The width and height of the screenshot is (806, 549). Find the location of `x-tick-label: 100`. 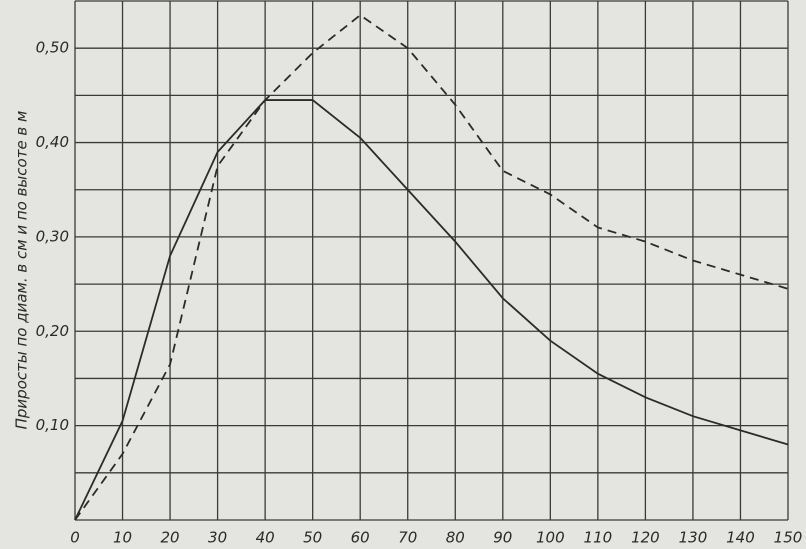

x-tick-label: 100 is located at coordinates (550, 538).